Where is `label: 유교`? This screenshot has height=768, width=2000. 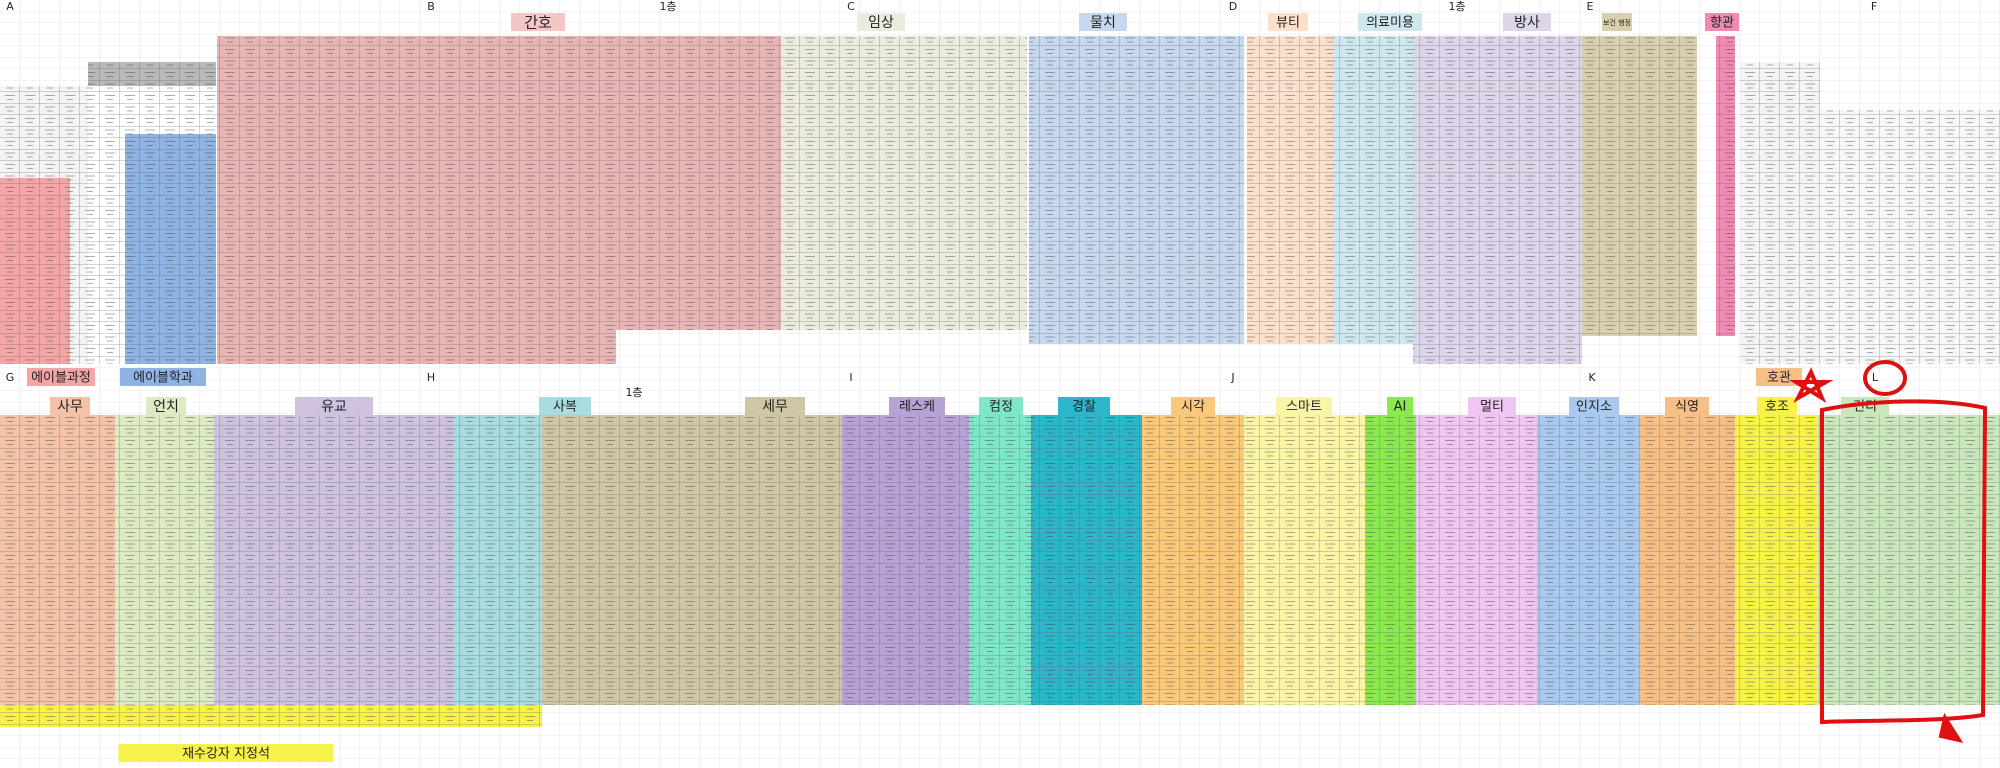 label: 유교 is located at coordinates (334, 407).